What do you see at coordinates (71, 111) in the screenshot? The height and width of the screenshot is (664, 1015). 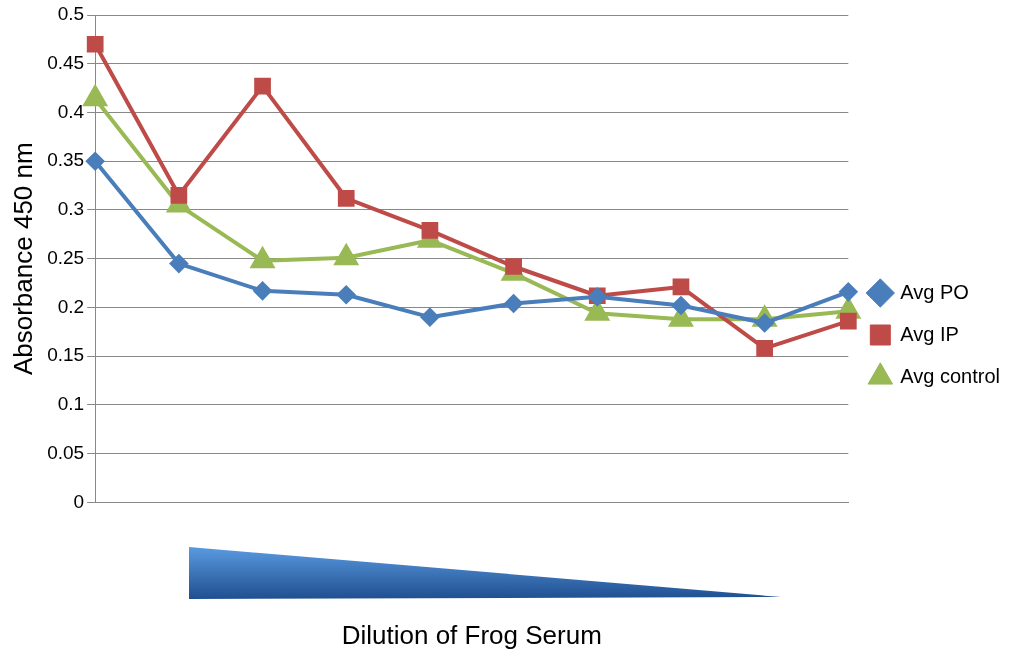 I see `y-tick-label: 0.4` at bounding box center [71, 111].